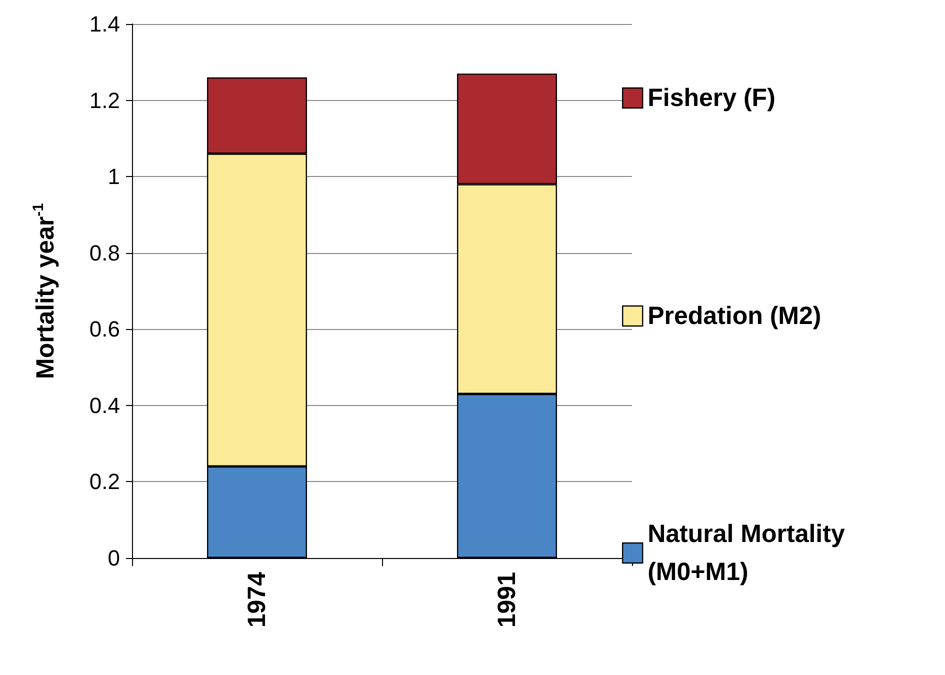 This screenshot has height=675, width=945. What do you see at coordinates (257, 600) in the screenshot?
I see `x-tick-label: 1974` at bounding box center [257, 600].